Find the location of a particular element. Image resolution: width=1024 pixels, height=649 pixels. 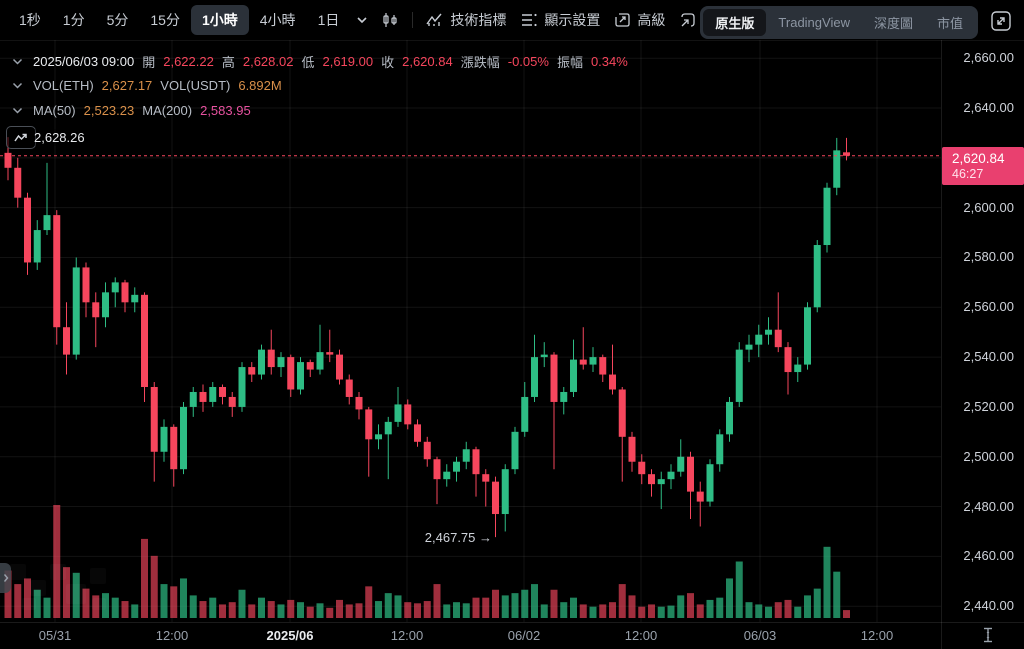

timeframe-button: 4小時 is located at coordinates (278, 20).